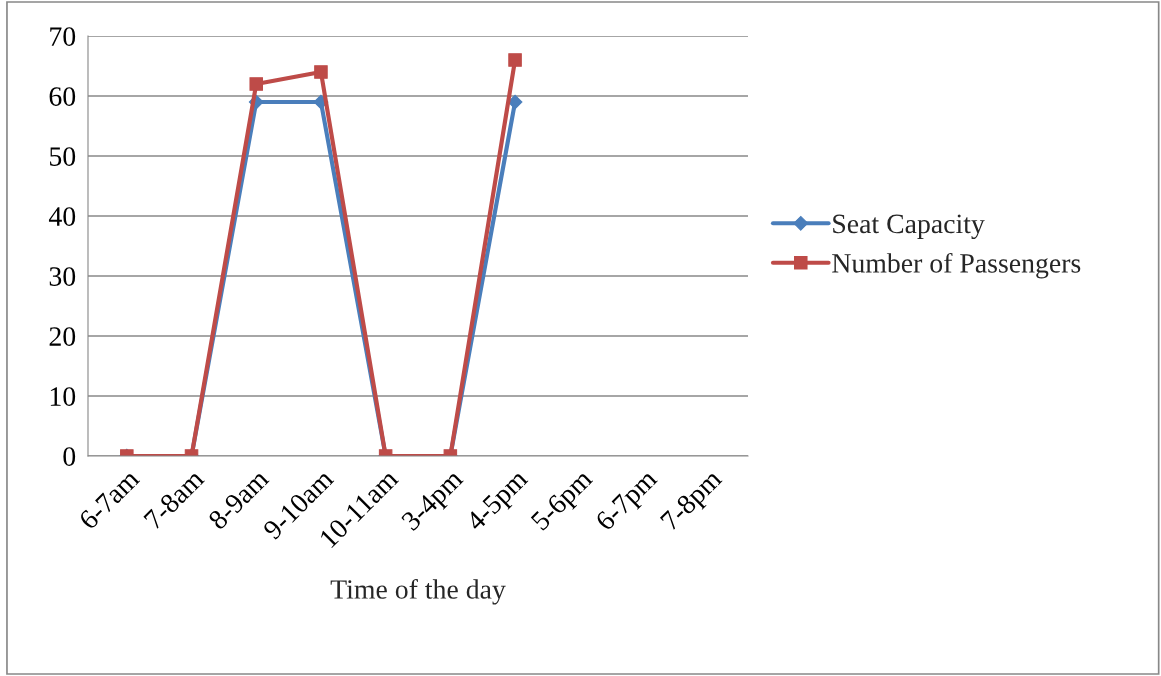 This screenshot has height=676, width=1161. I want to click on legend-label: Number of Passengers, so click(956, 265).